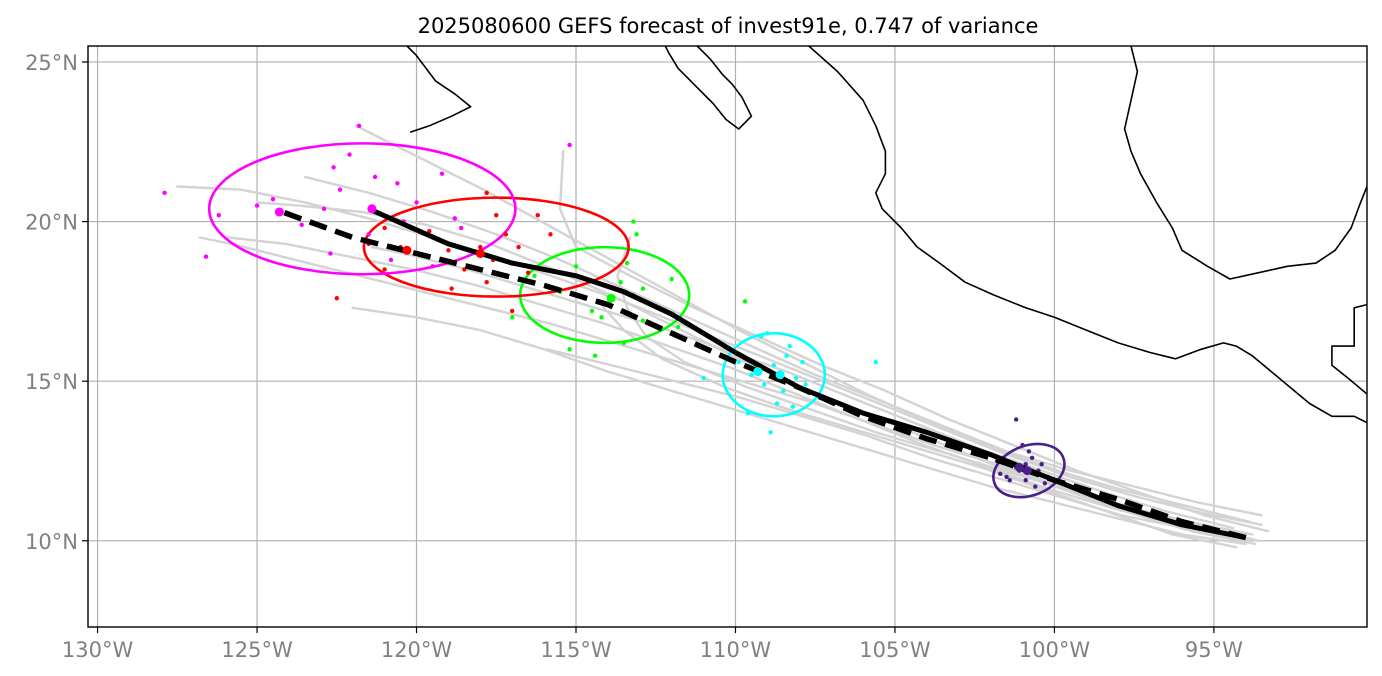 The height and width of the screenshot is (676, 1382). What do you see at coordinates (417, 650) in the screenshot?
I see `lon-tick-label: 120°W` at bounding box center [417, 650].